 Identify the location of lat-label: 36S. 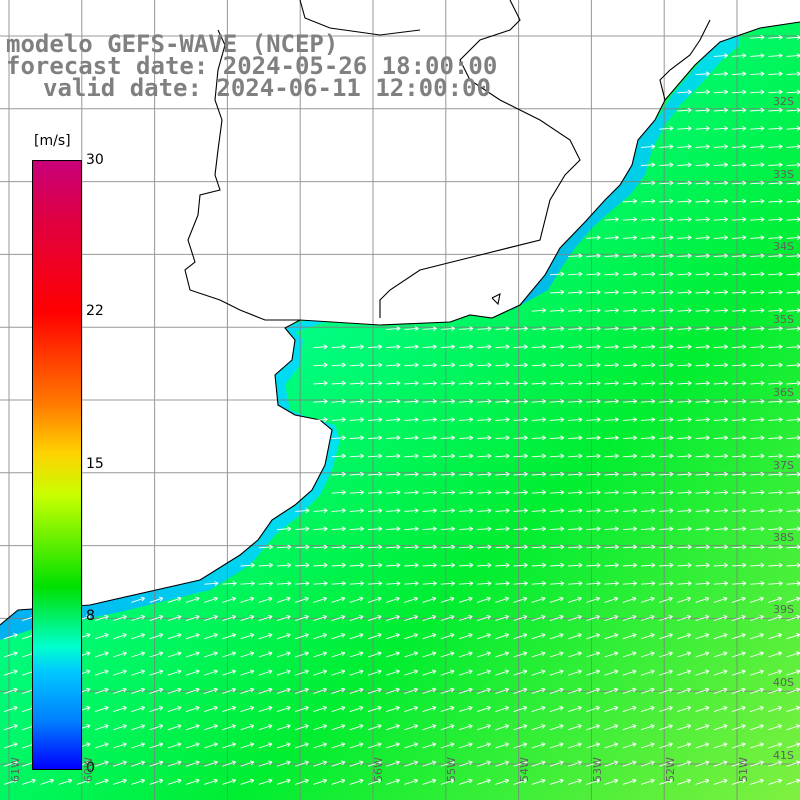
(783, 392).